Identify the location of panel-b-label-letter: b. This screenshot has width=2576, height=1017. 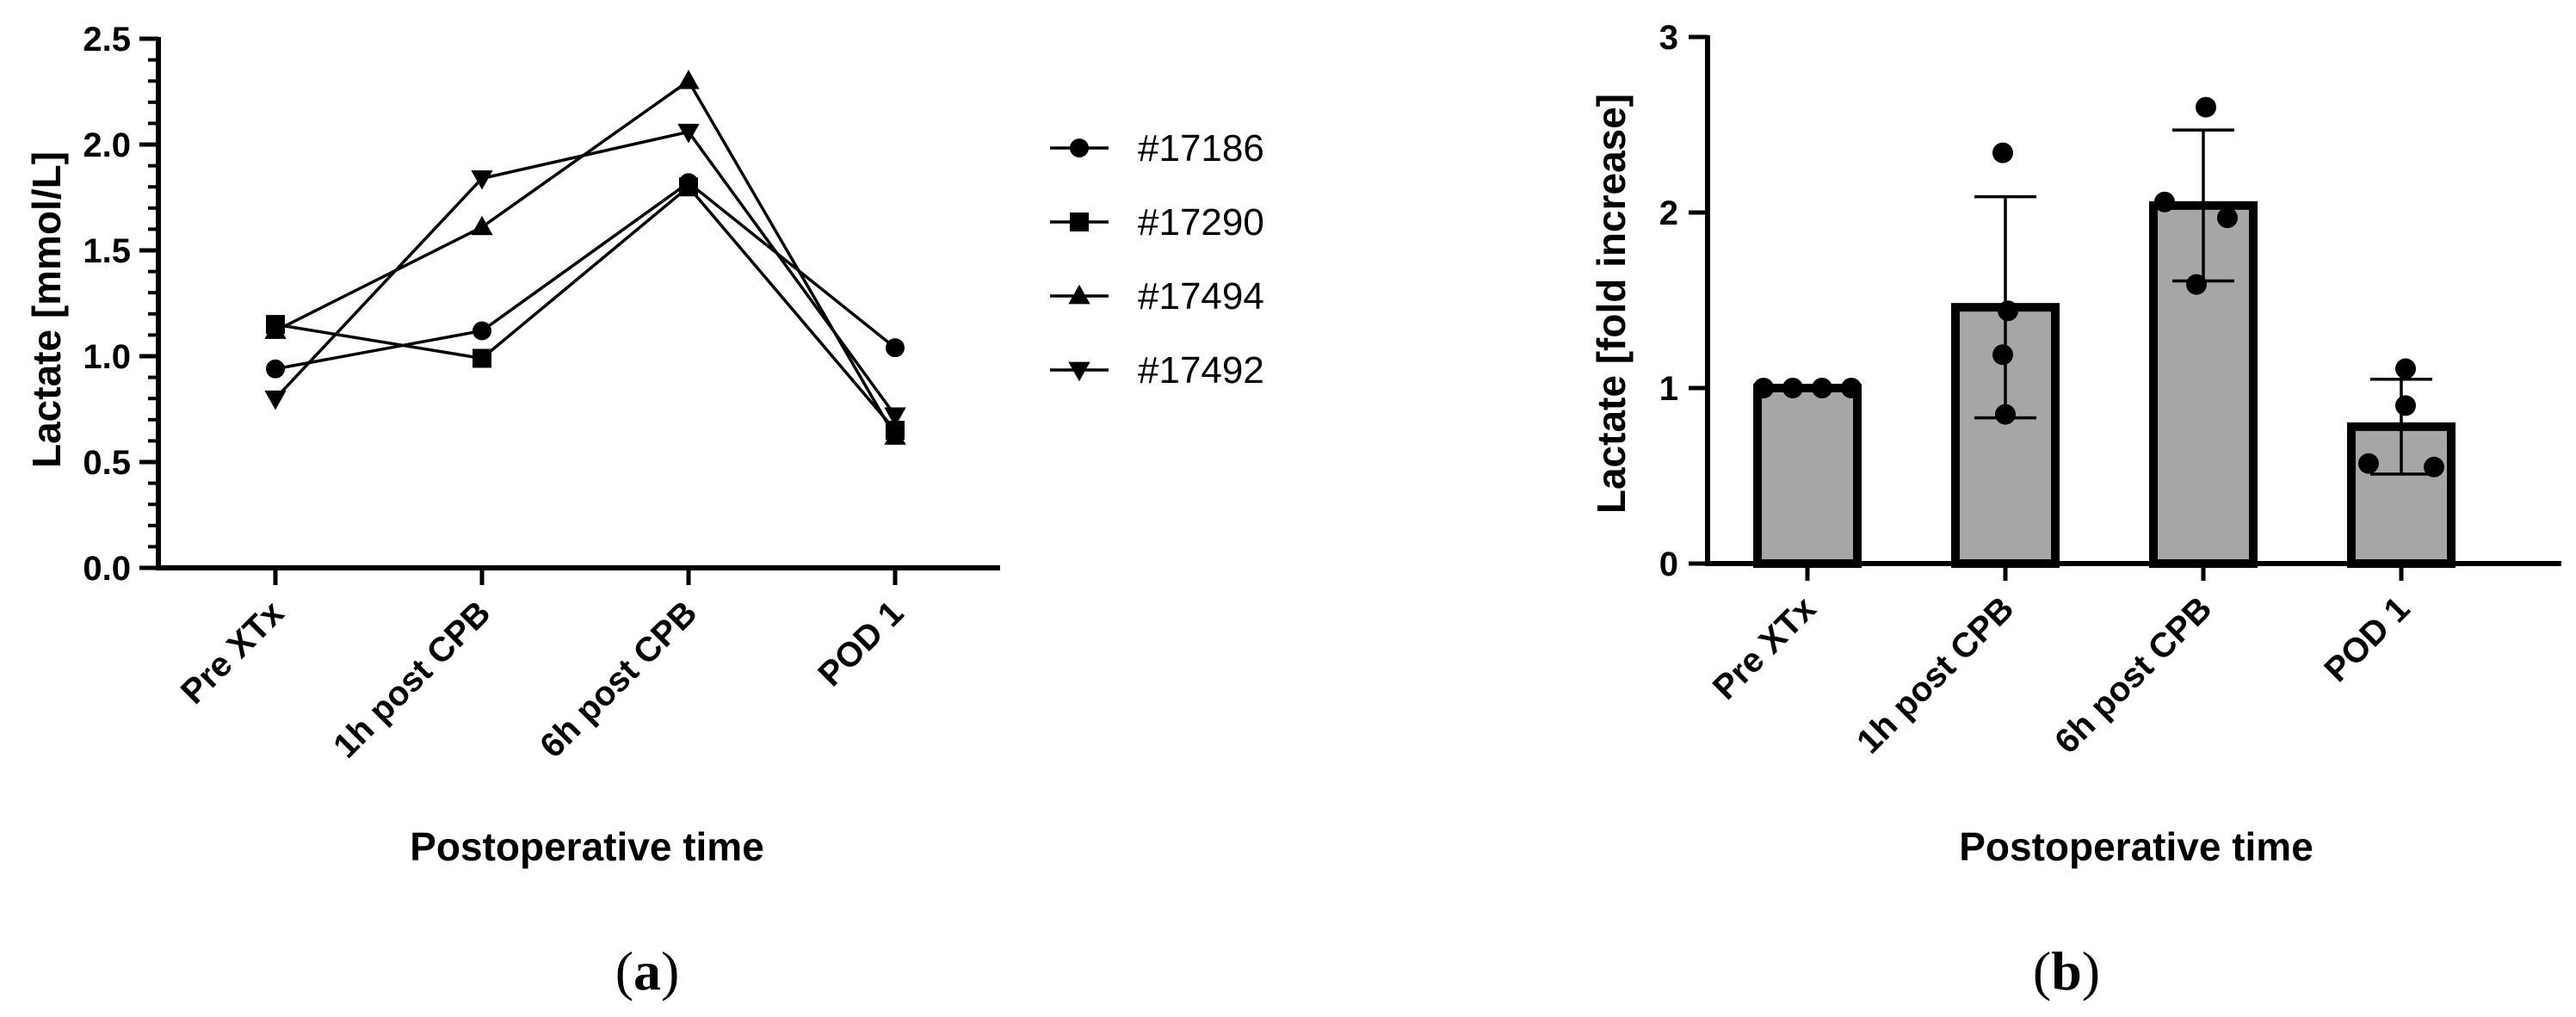
(2066, 971).